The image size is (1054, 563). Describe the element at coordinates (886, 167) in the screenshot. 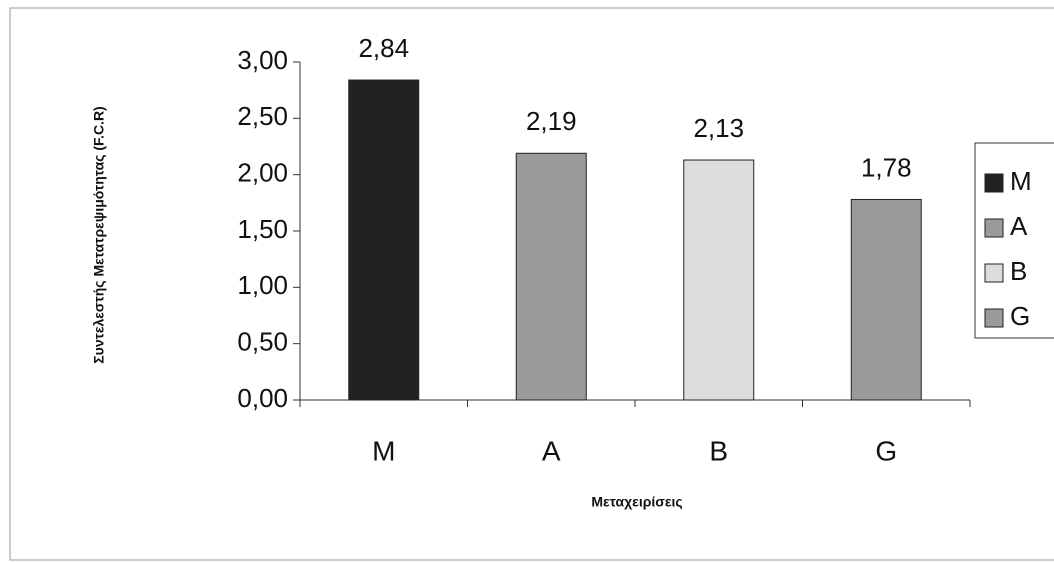

I see `value-label: 1,78` at that location.